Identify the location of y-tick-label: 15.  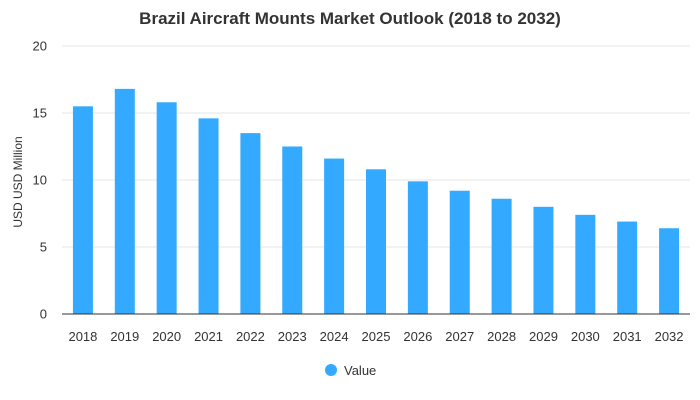
(40, 113).